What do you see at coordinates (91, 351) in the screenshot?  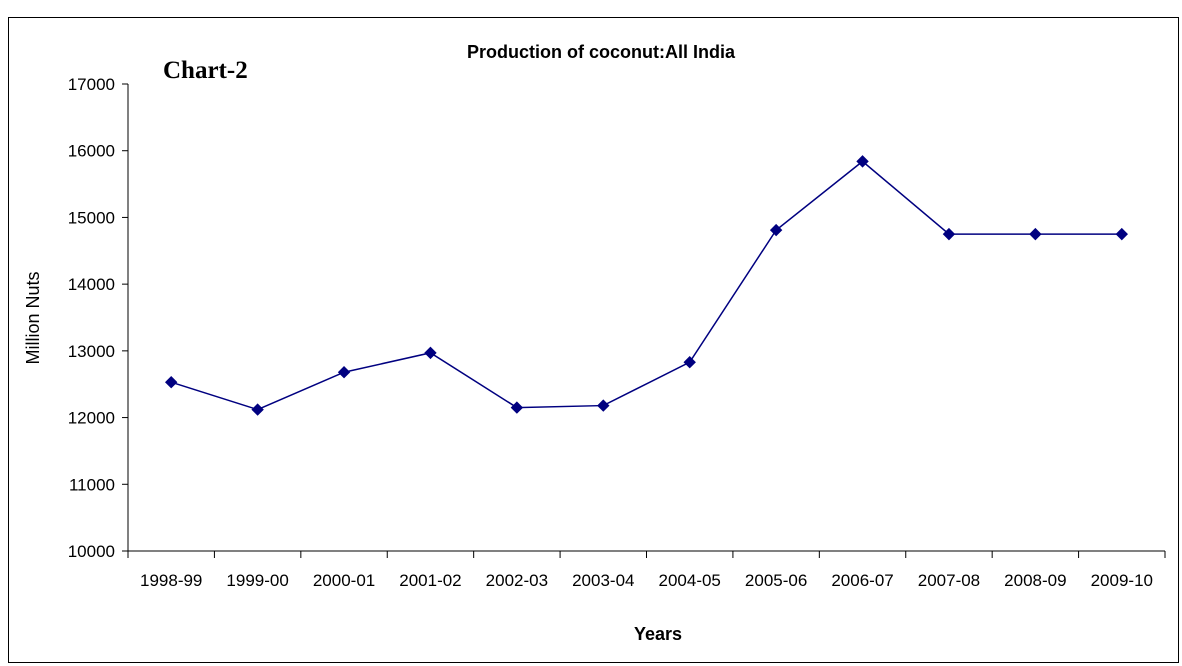 I see `y-tick-label: 13000` at bounding box center [91, 351].